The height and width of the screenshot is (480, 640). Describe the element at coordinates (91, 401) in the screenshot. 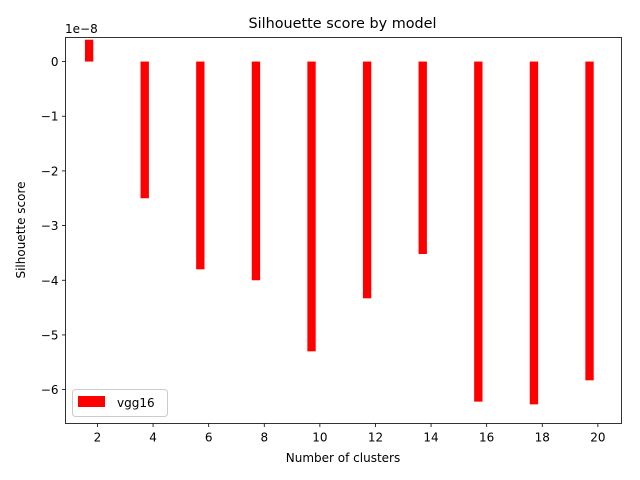

I see `legend-swatch` at that location.